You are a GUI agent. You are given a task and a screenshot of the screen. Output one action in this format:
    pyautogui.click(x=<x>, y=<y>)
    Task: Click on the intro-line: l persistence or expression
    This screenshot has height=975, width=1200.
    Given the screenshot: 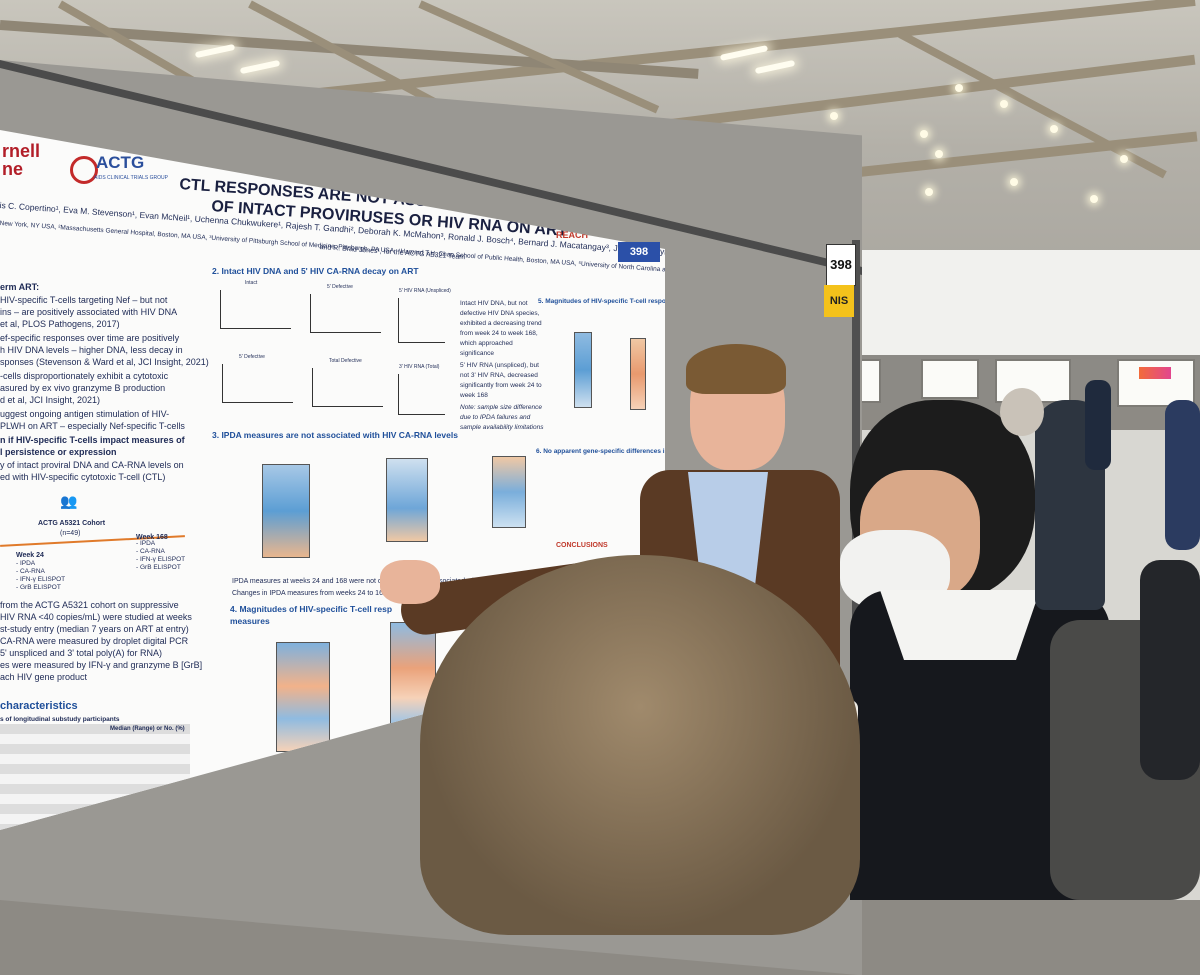 What is the action you would take?
    pyautogui.click(x=58, y=452)
    